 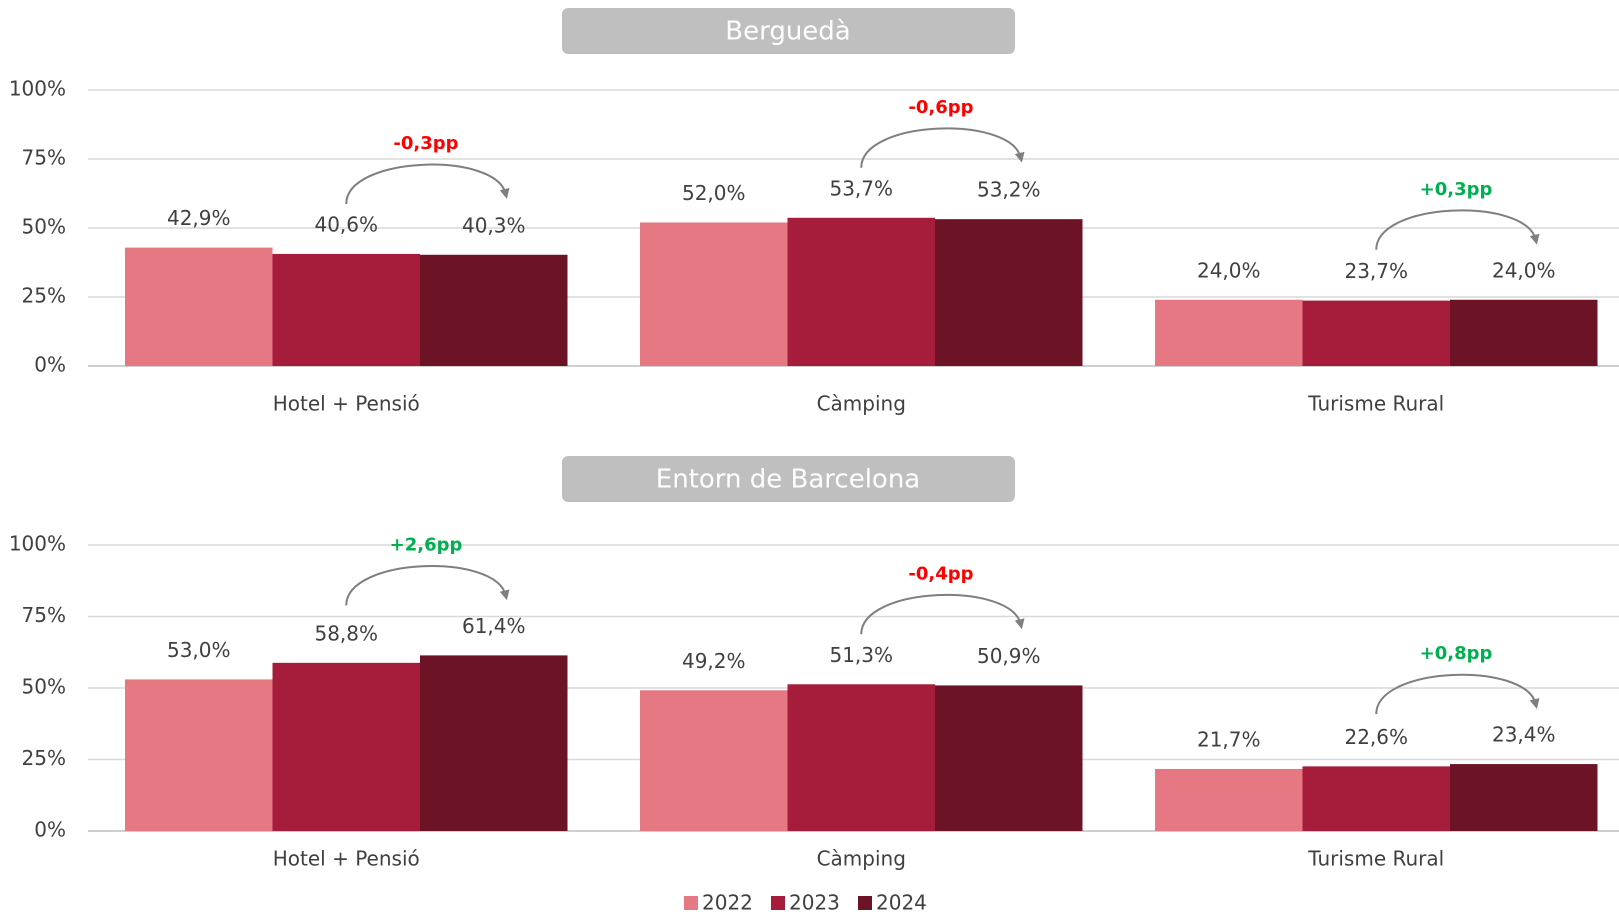 What do you see at coordinates (940, 573) in the screenshot?
I see `change-label: -0,4pp` at bounding box center [940, 573].